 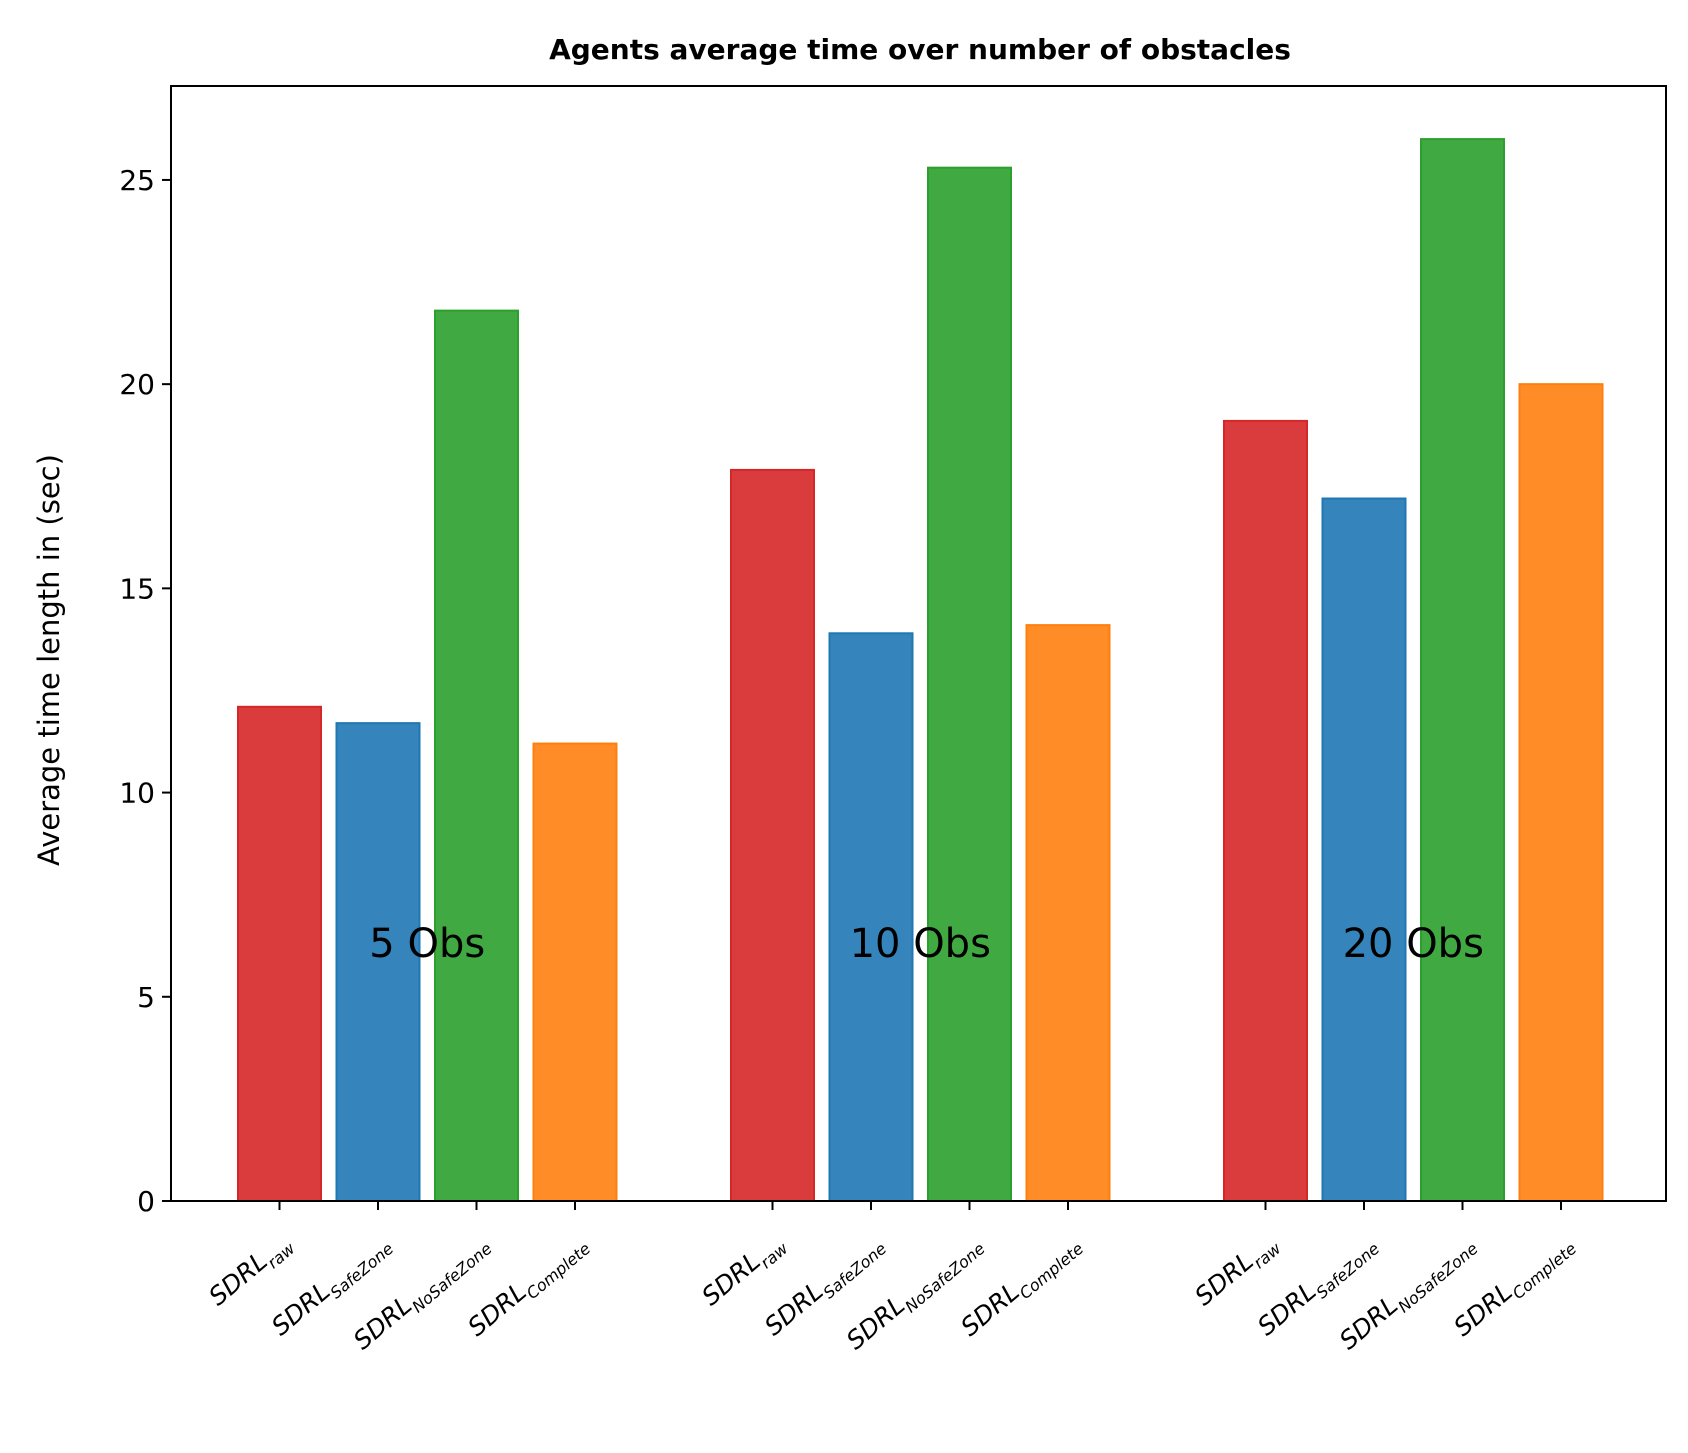 I want to click on y-tick-label: 20, so click(x=137, y=384).